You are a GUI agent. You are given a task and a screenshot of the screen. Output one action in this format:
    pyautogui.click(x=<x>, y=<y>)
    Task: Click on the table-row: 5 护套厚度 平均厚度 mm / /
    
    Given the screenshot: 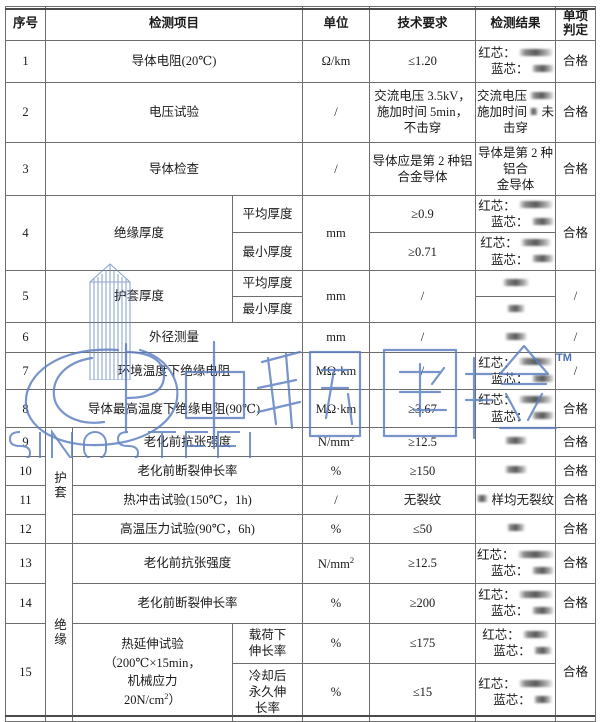 What is the action you would take?
    pyautogui.click(x=300, y=296)
    